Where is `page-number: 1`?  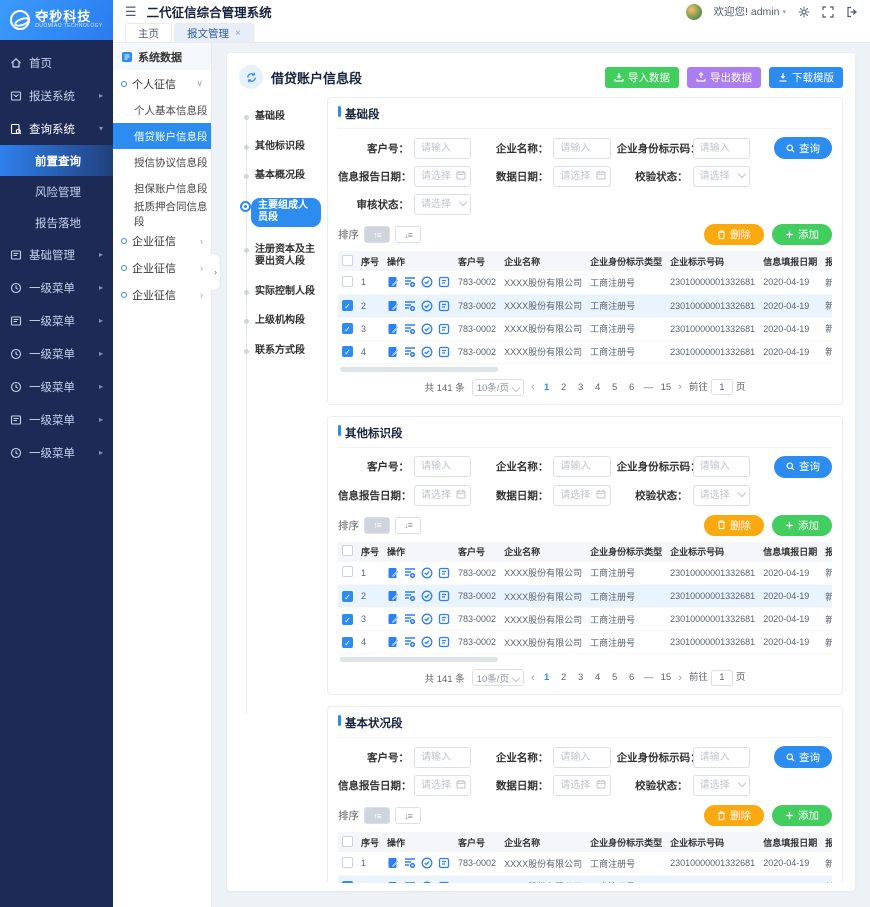 page-number: 1 is located at coordinates (546, 677).